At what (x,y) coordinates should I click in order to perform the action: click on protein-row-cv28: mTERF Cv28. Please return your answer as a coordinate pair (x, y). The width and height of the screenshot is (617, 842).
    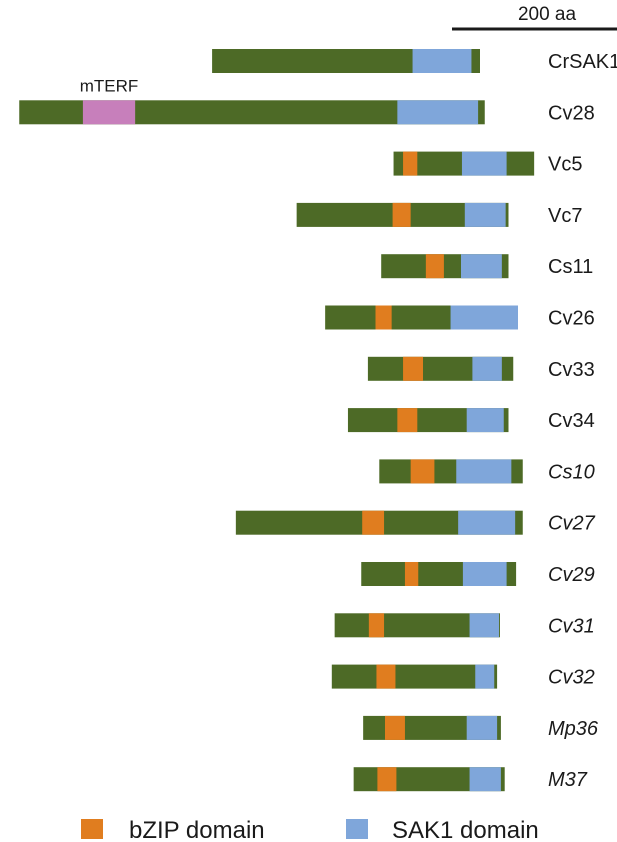
    Looking at the image, I should click on (307, 100).